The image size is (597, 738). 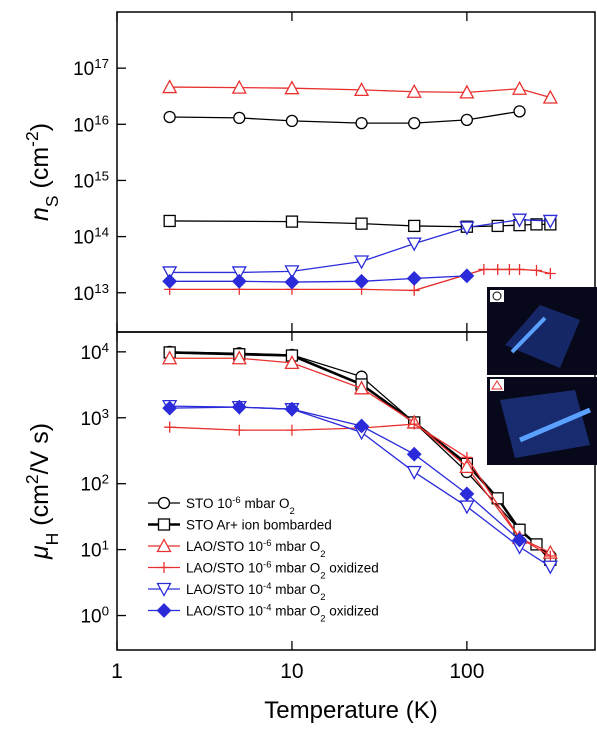 What do you see at coordinates (42, 491) in the screenshot?
I see `y-axis-label: μH (cm2/V s)` at bounding box center [42, 491].